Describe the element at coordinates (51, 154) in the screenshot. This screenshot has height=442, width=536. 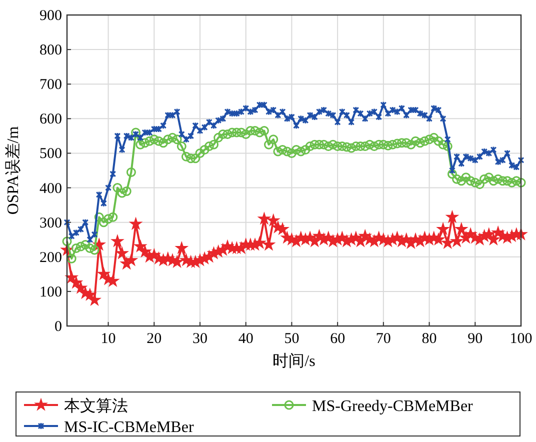
I see `y-tick-label: 500` at that location.